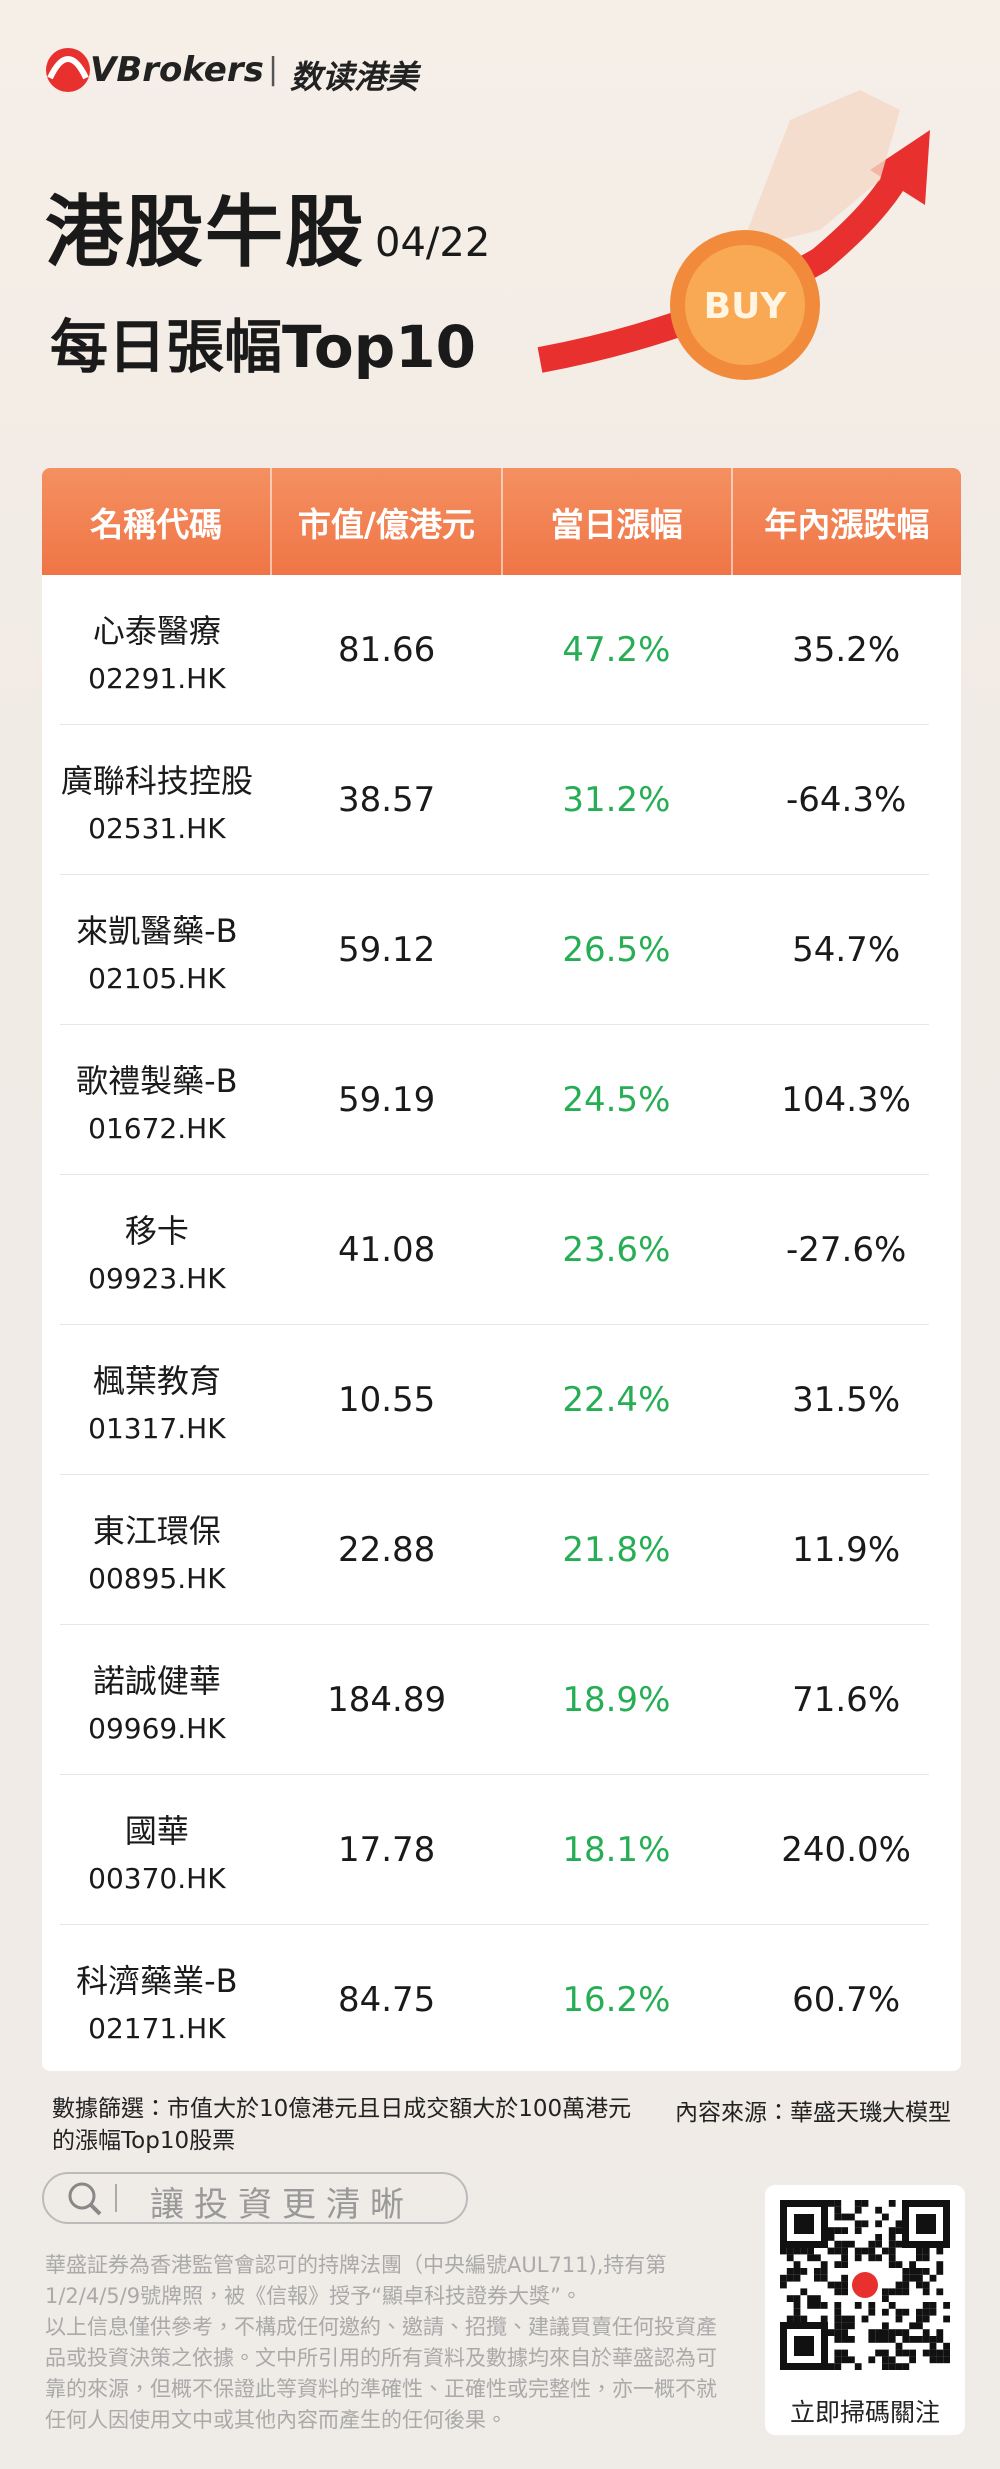 The height and width of the screenshot is (2469, 1000). What do you see at coordinates (846, 1700) in the screenshot?
I see `ytd-change: 71.6%` at bounding box center [846, 1700].